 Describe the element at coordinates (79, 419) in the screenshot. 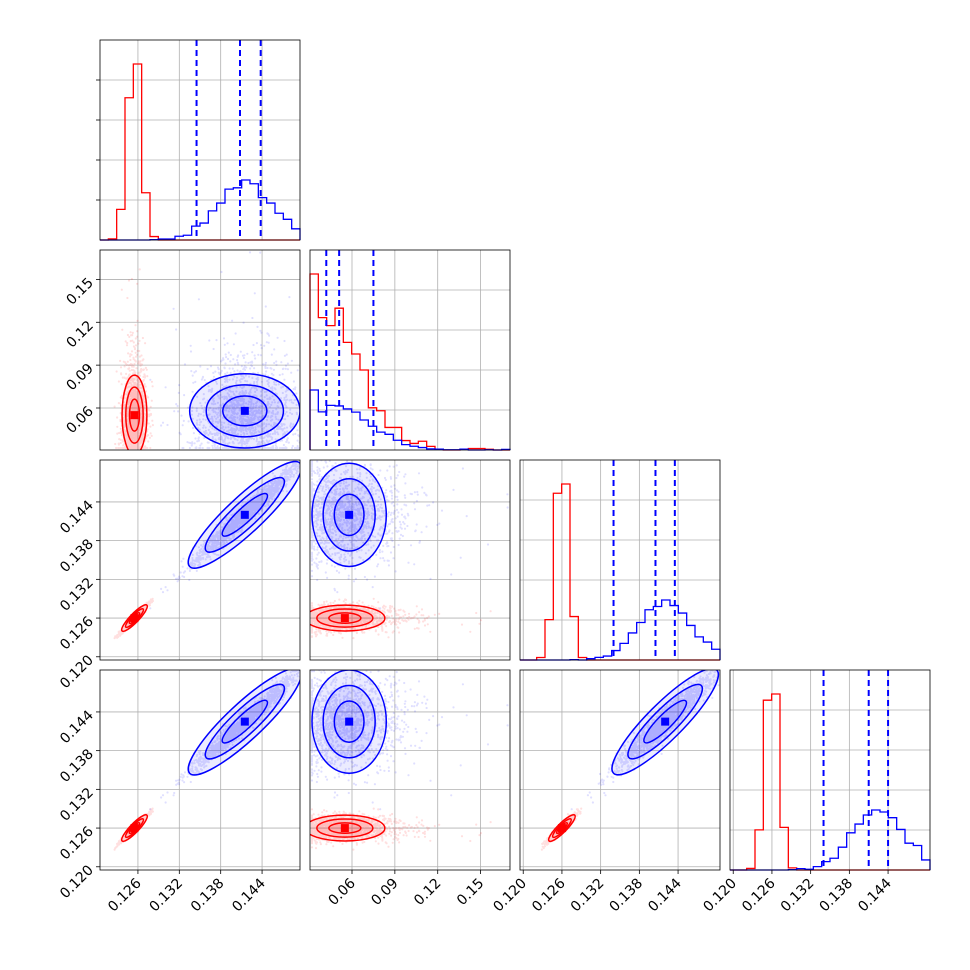

I see `y-tick-label-0: 0.06` at that location.